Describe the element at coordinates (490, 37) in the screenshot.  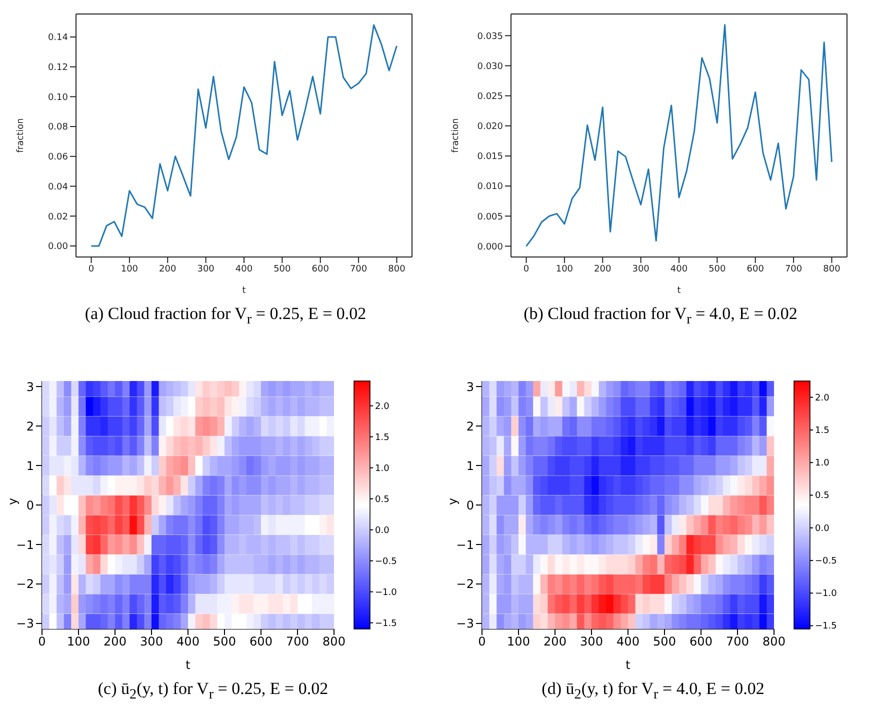
I see `y-tick-label: 0.035` at that location.